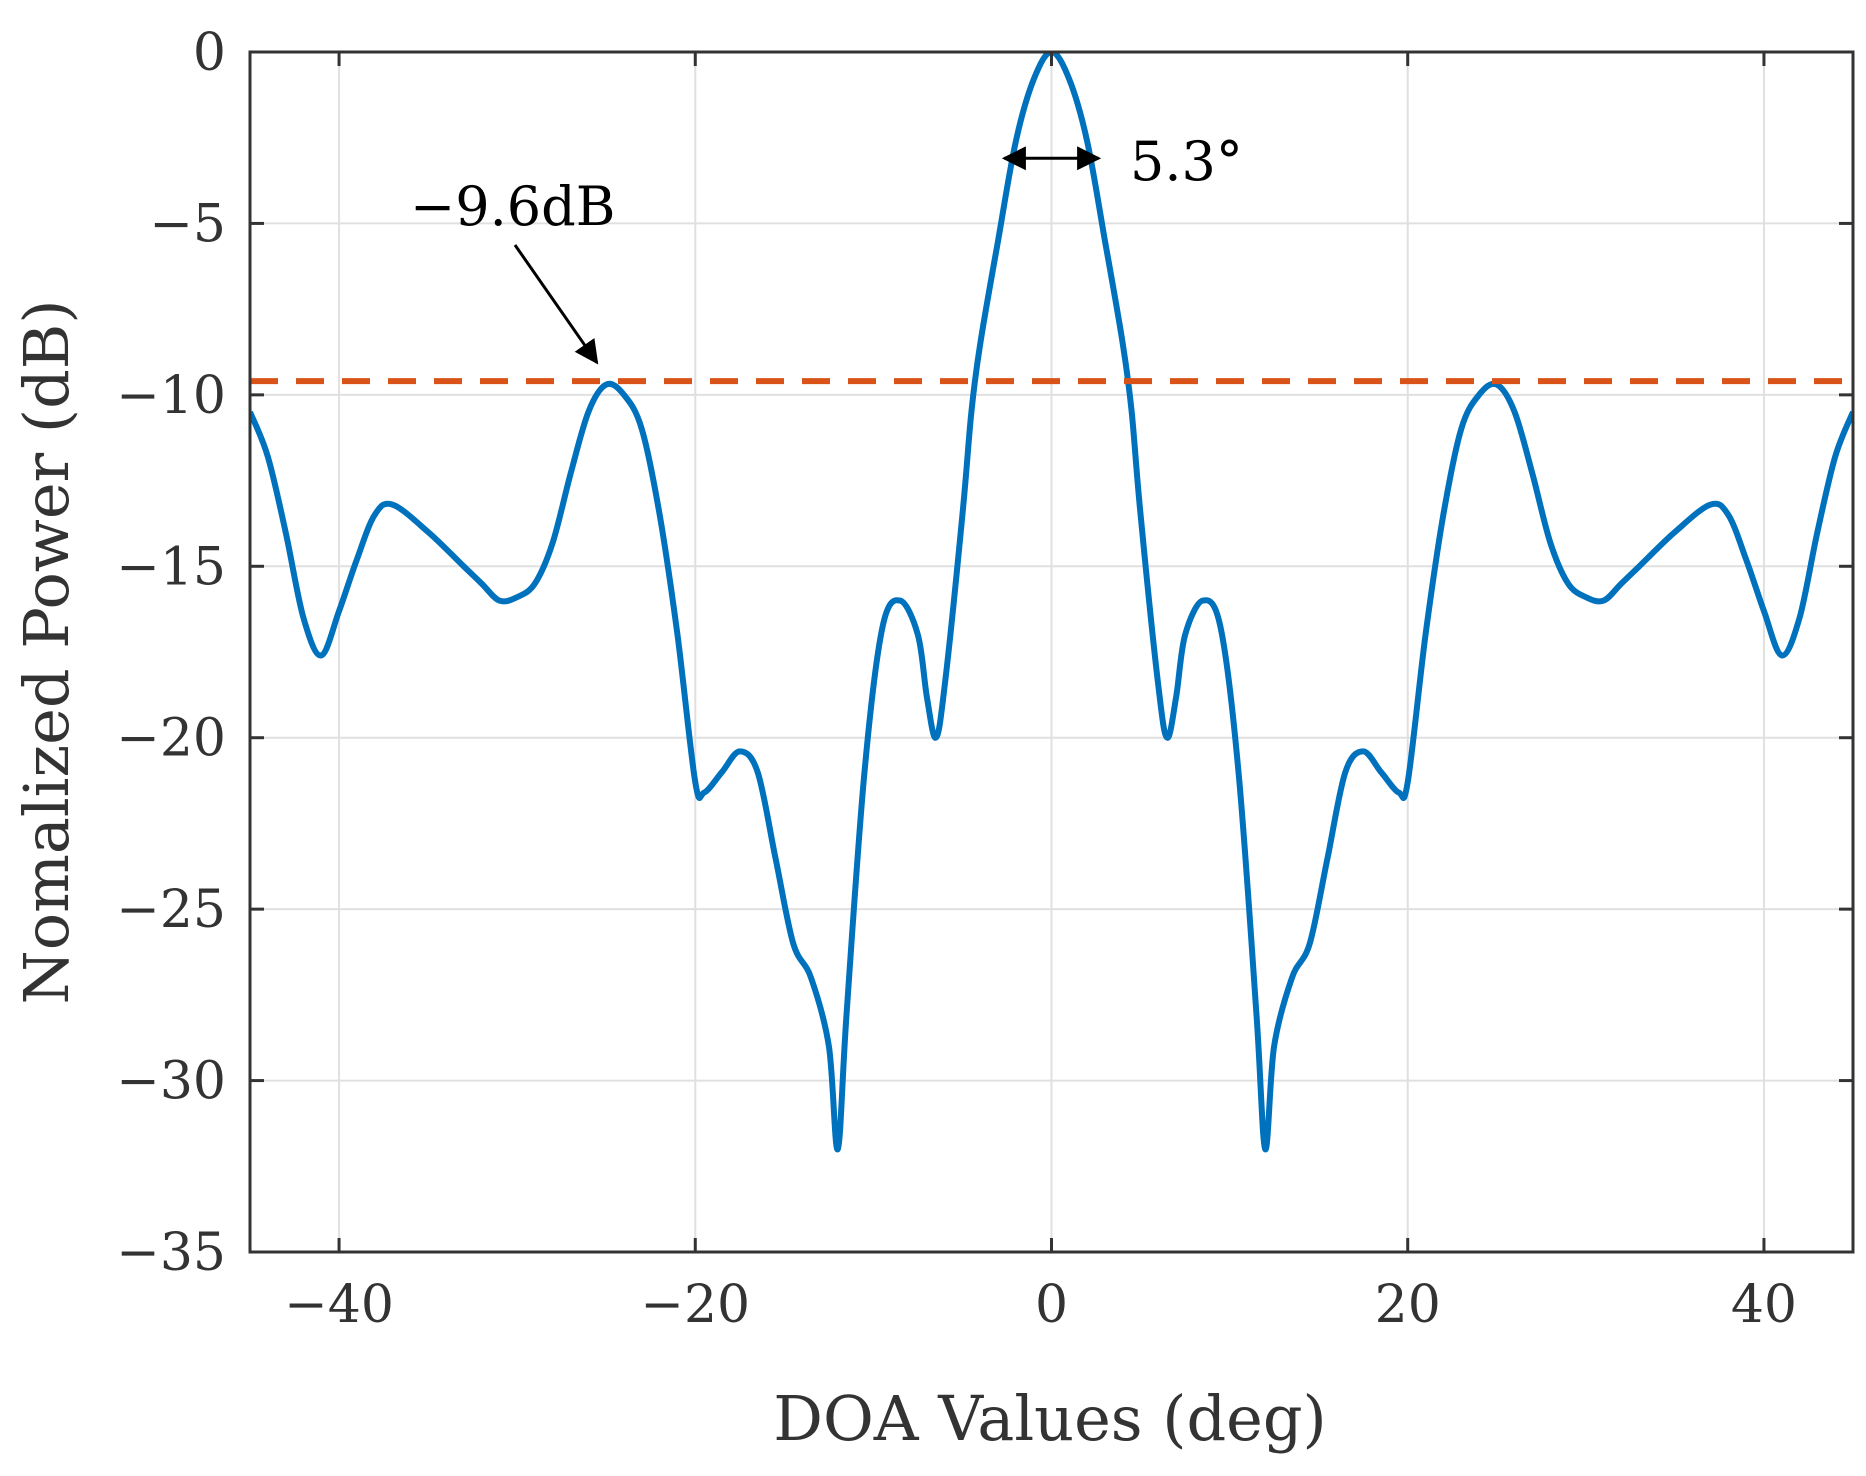 The height and width of the screenshot is (1476, 1866). I want to click on x-tick-label: −20, so click(695, 1305).